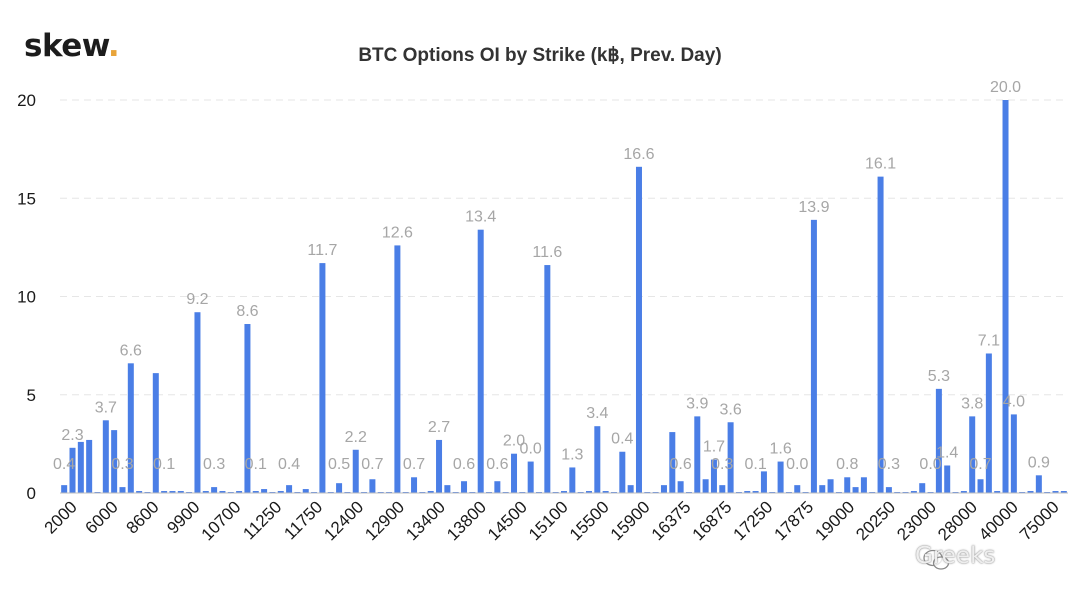 The width and height of the screenshot is (1080, 603). Describe the element at coordinates (936, 559) in the screenshot. I see `wechat-icon` at that location.